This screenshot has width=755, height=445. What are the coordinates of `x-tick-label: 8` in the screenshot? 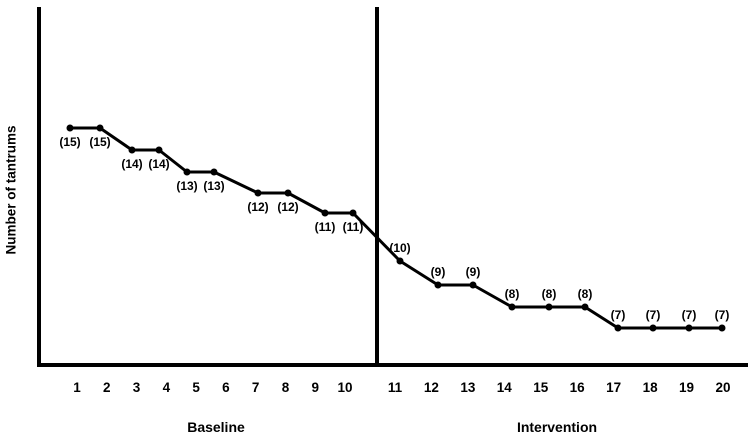 It's located at (286, 387).